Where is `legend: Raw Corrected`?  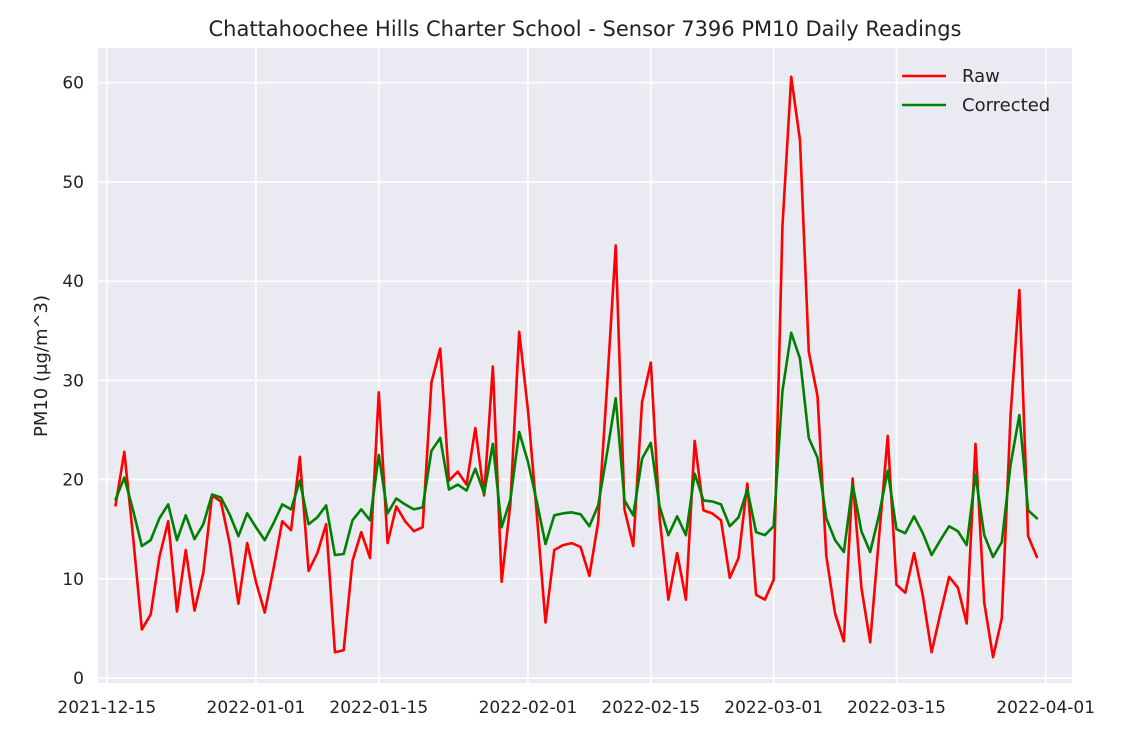 legend: Raw Corrected is located at coordinates (976, 91).